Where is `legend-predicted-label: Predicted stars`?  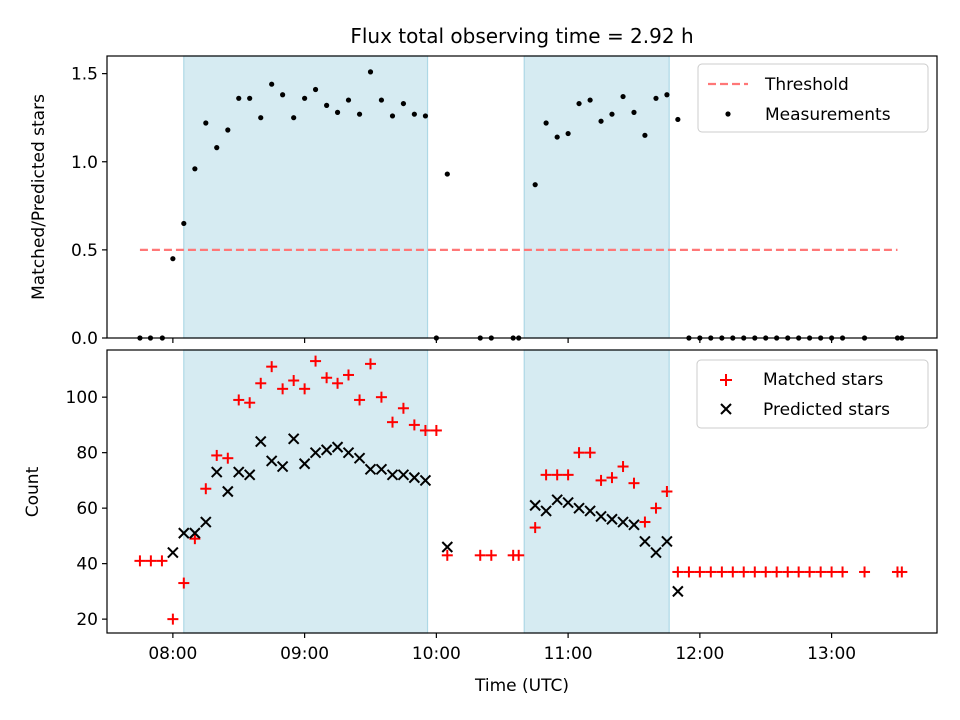 legend-predicted-label: Predicted stars is located at coordinates (826, 410).